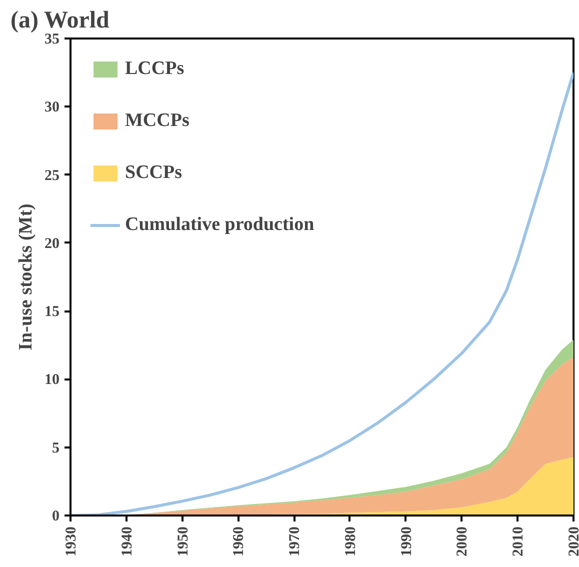 Image resolution: width=579 pixels, height=567 pixels. I want to click on x-tick-label: 1960, so click(239, 541).